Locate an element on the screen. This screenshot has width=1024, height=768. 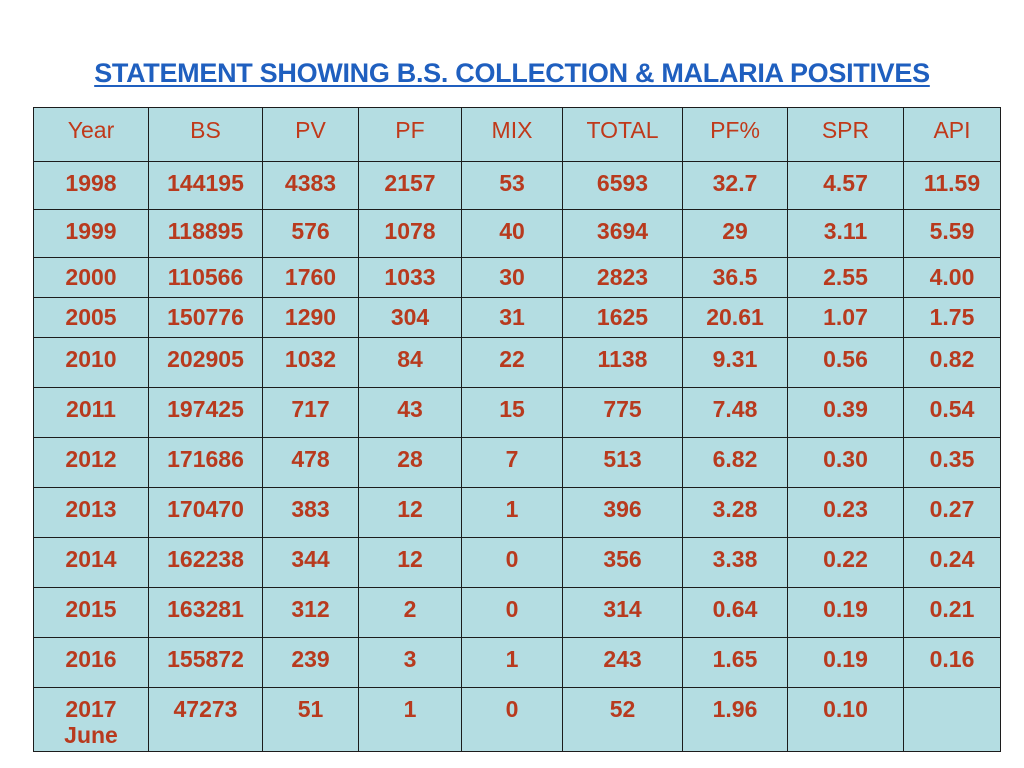
table-row: 2016 155872 239 3 1 243 1.65 0.19 0.16 is located at coordinates (517, 662).